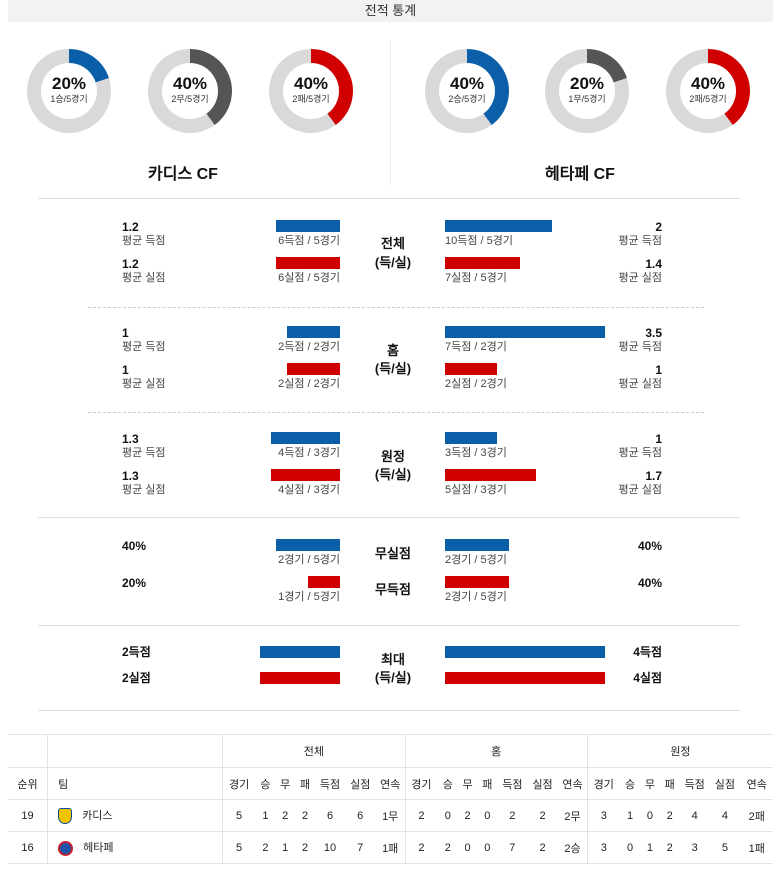  I want to click on col-games: 경기, so click(421, 783).